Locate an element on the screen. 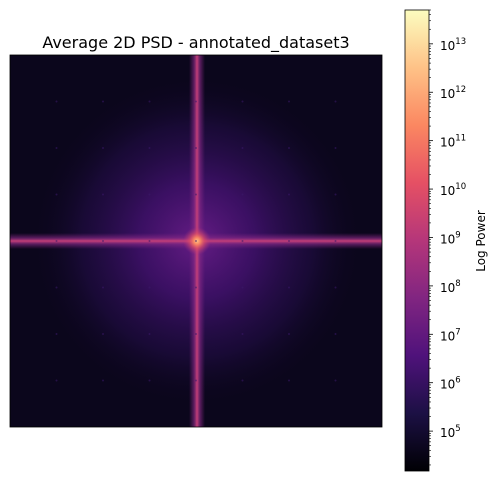 This screenshot has width=499, height=482. colorbar-tick-label-exponent: 8 is located at coordinates (457, 284).